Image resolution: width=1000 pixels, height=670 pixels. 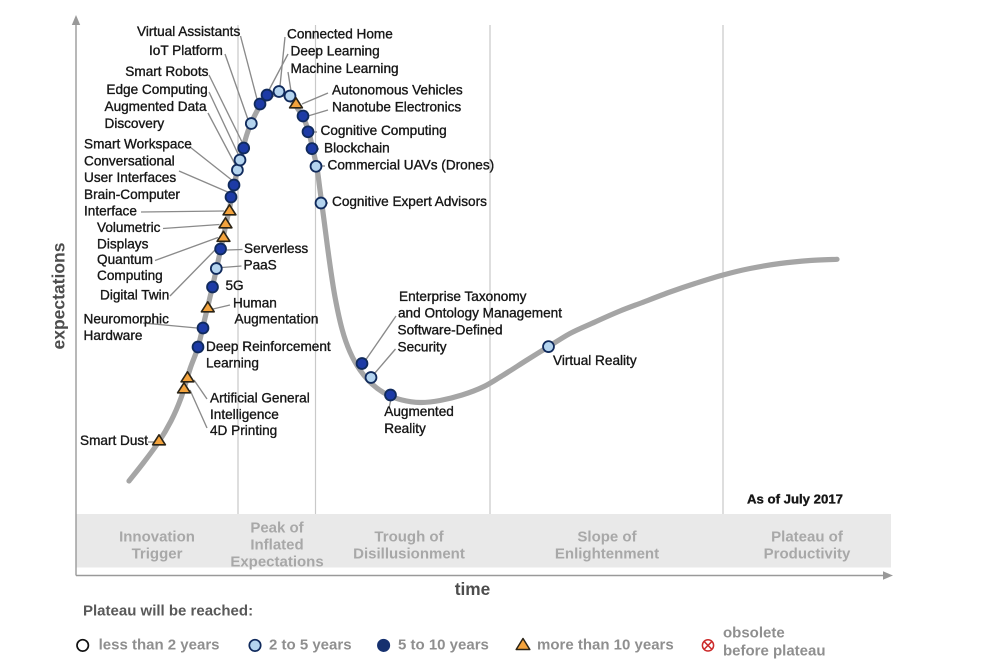 I want to click on svg-text: Plateau of, so click(x=807, y=536).